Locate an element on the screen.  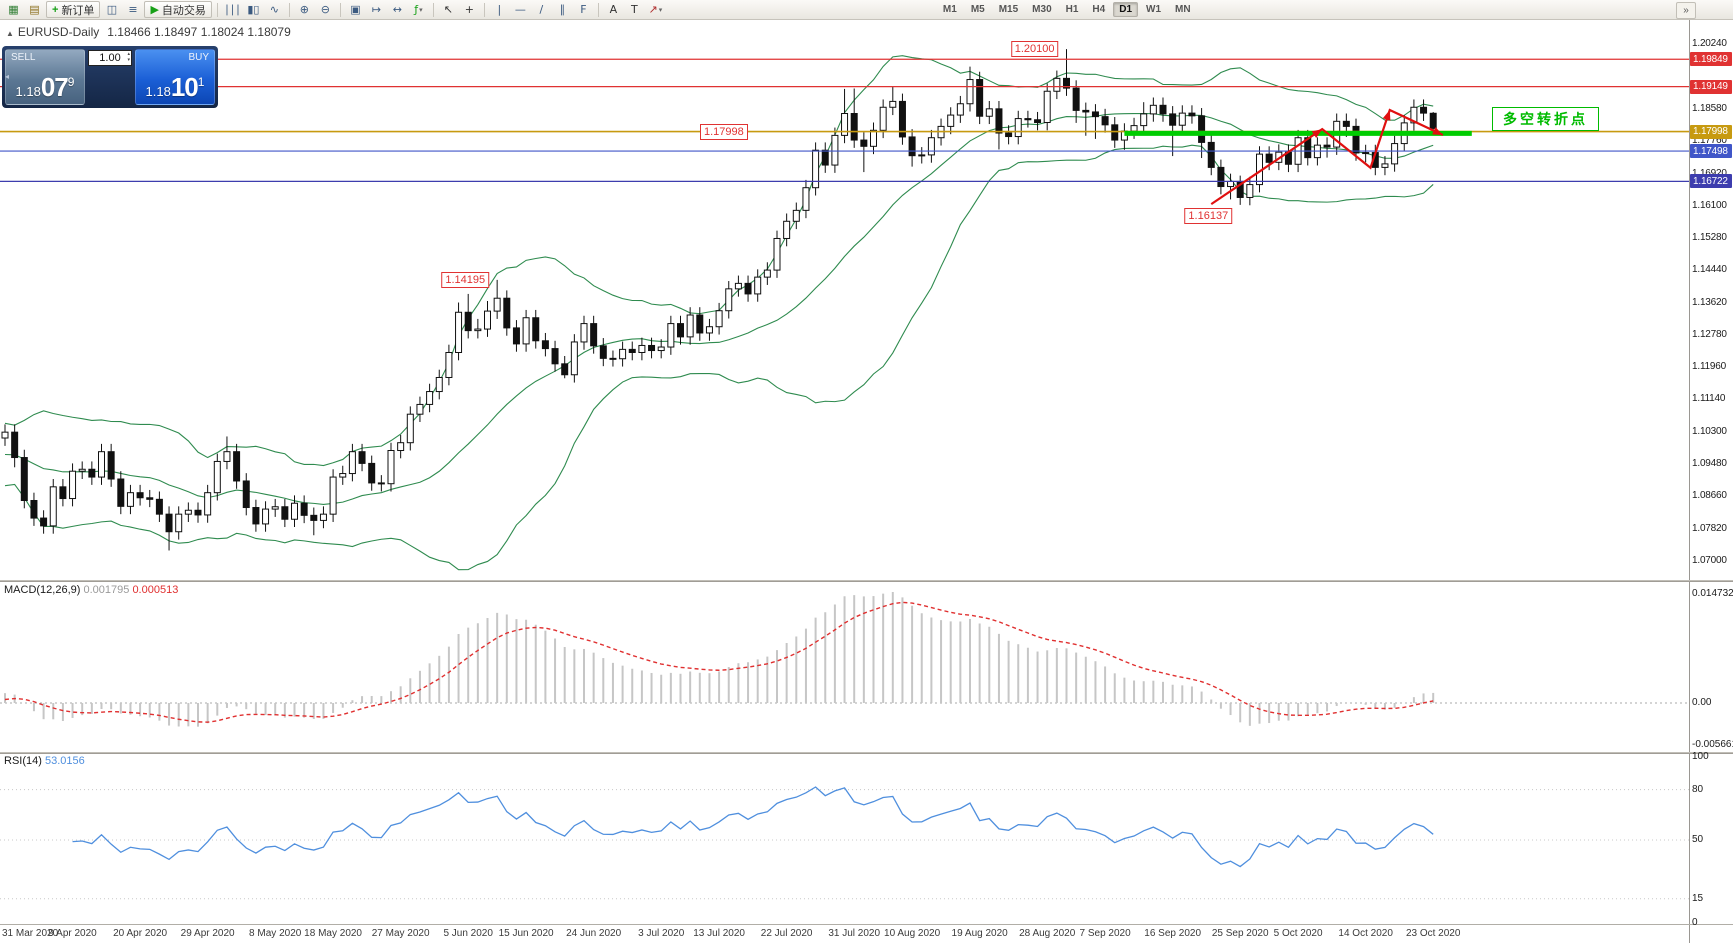
arrows-icon: ↗ ▾ is located at coordinates (655, 9).